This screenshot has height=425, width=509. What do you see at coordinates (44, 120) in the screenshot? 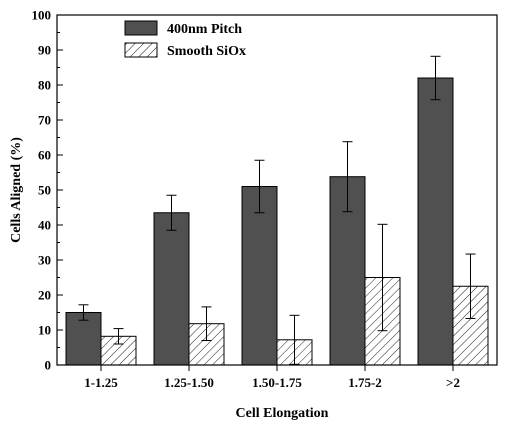
I see `y-tick-label: 70` at bounding box center [44, 120].